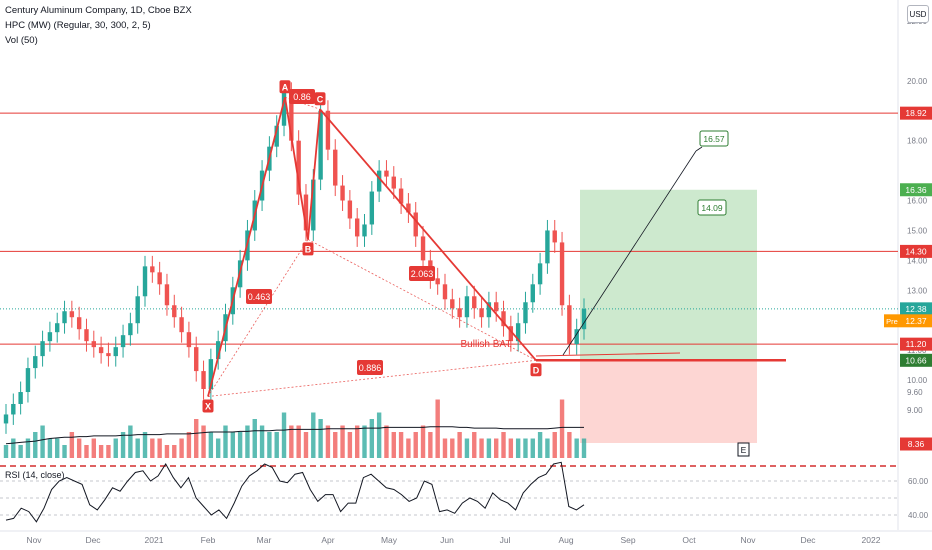 Image resolution: width=932 pixels, height=550 pixels. Describe the element at coordinates (78, 25) in the screenshot. I see `indicator-label: HPC (MW) (Regular, 30, 300, 2, 5)` at that location.